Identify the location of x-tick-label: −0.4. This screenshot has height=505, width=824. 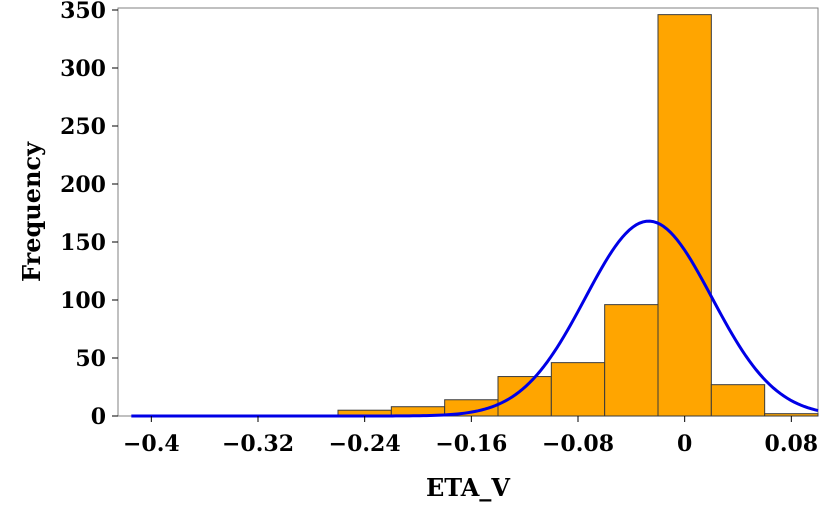
(151, 444).